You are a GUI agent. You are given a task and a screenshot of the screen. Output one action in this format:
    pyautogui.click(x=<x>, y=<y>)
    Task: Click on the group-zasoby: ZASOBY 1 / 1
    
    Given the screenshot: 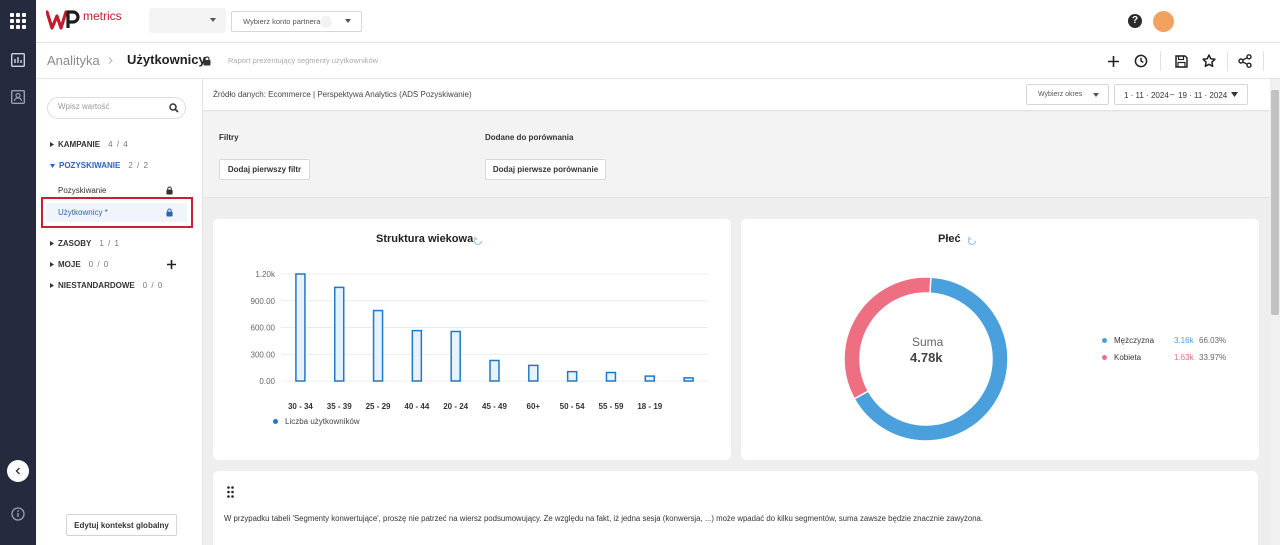 What is the action you would take?
    pyautogui.click(x=85, y=243)
    